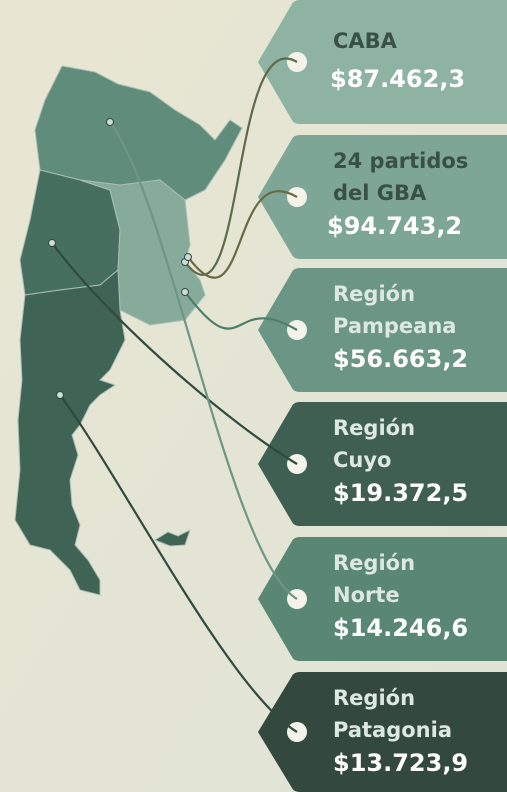 This screenshot has width=507, height=792. I want to click on tag-name: 24 partidos, so click(400, 161).